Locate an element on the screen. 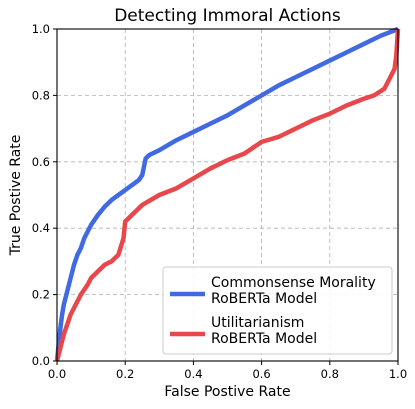 Image resolution: width=415 pixels, height=409 pixels. legend-label: Commonsense Morality is located at coordinates (293, 283).